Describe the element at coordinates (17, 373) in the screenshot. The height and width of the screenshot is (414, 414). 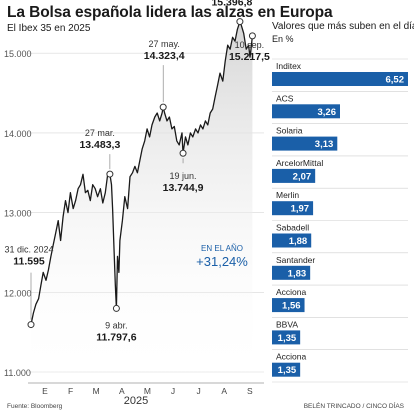
I see `y-tick-label: 11.000` at that location.